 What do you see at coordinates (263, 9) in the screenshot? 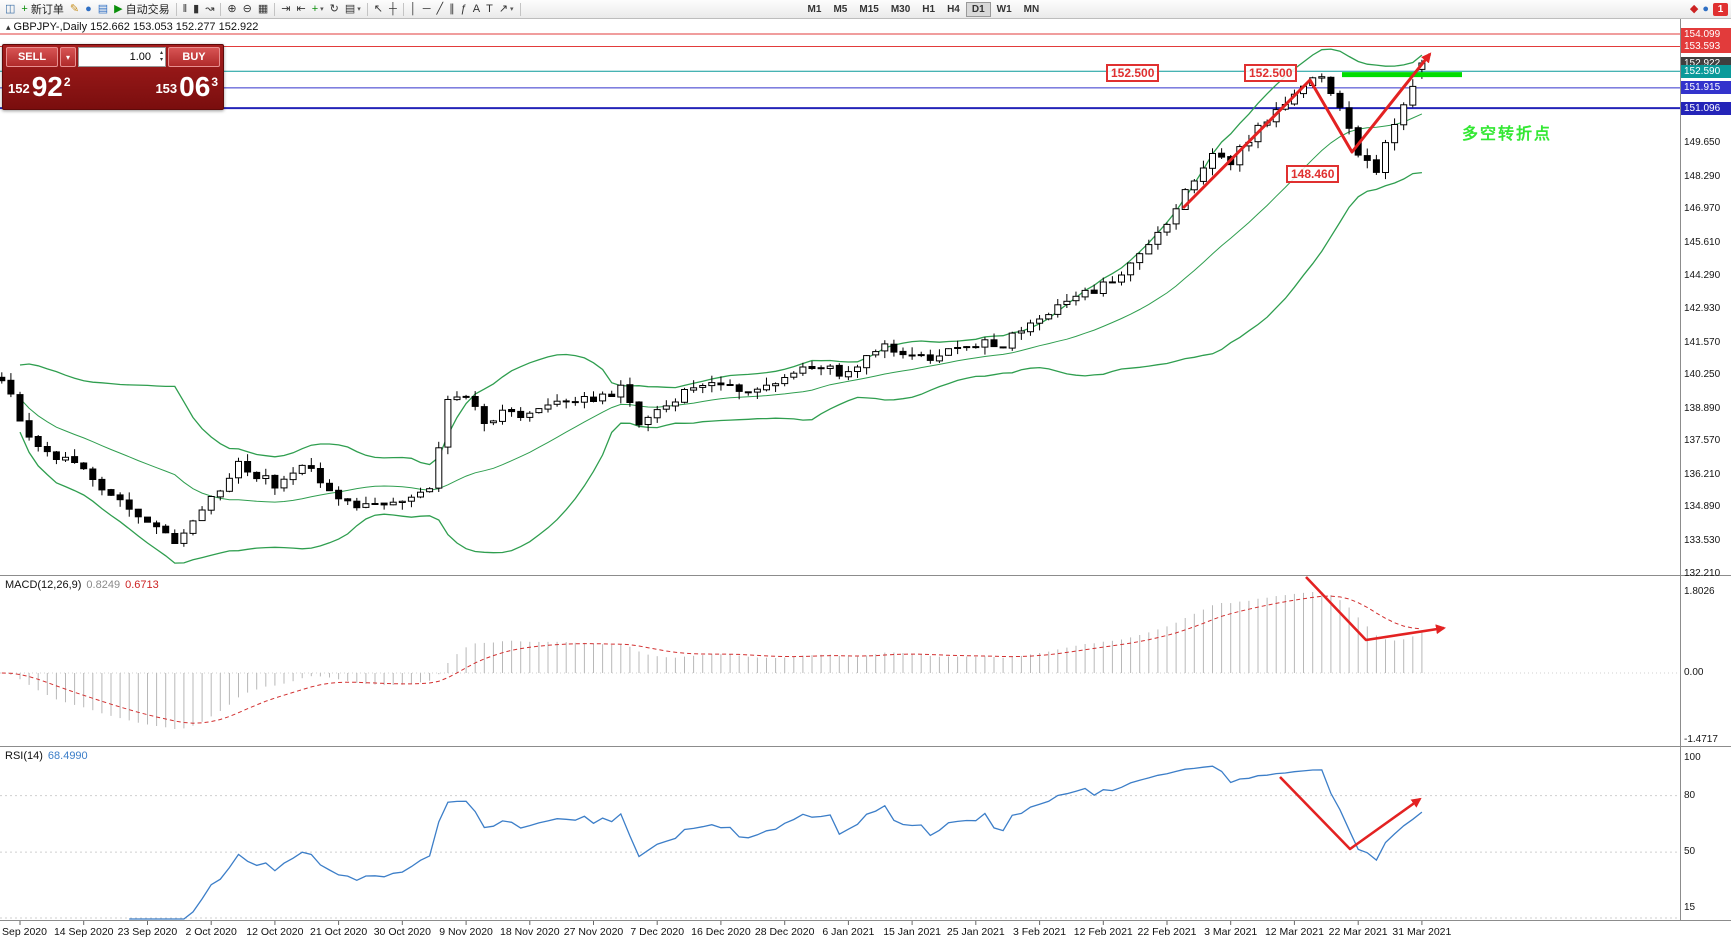
I see `tile-windows-icon: ▦` at bounding box center [263, 9].